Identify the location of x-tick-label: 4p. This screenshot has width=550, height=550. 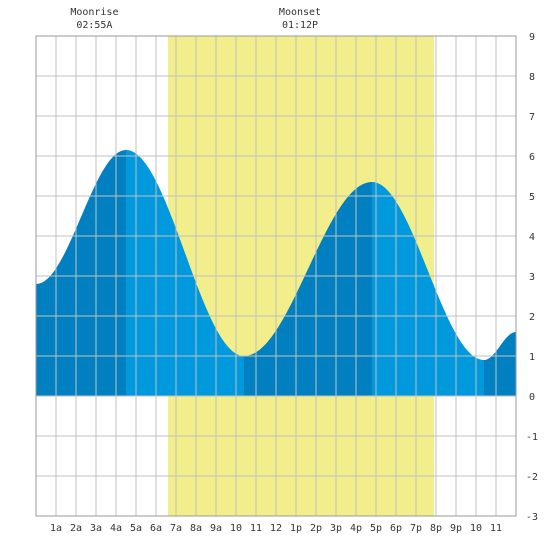
(356, 528).